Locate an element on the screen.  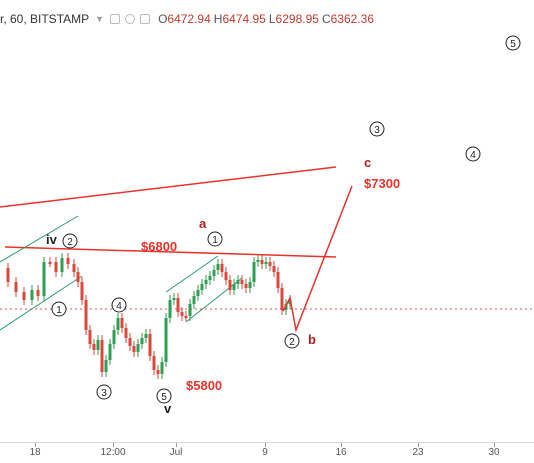
close-label: C is located at coordinates (326, 19).